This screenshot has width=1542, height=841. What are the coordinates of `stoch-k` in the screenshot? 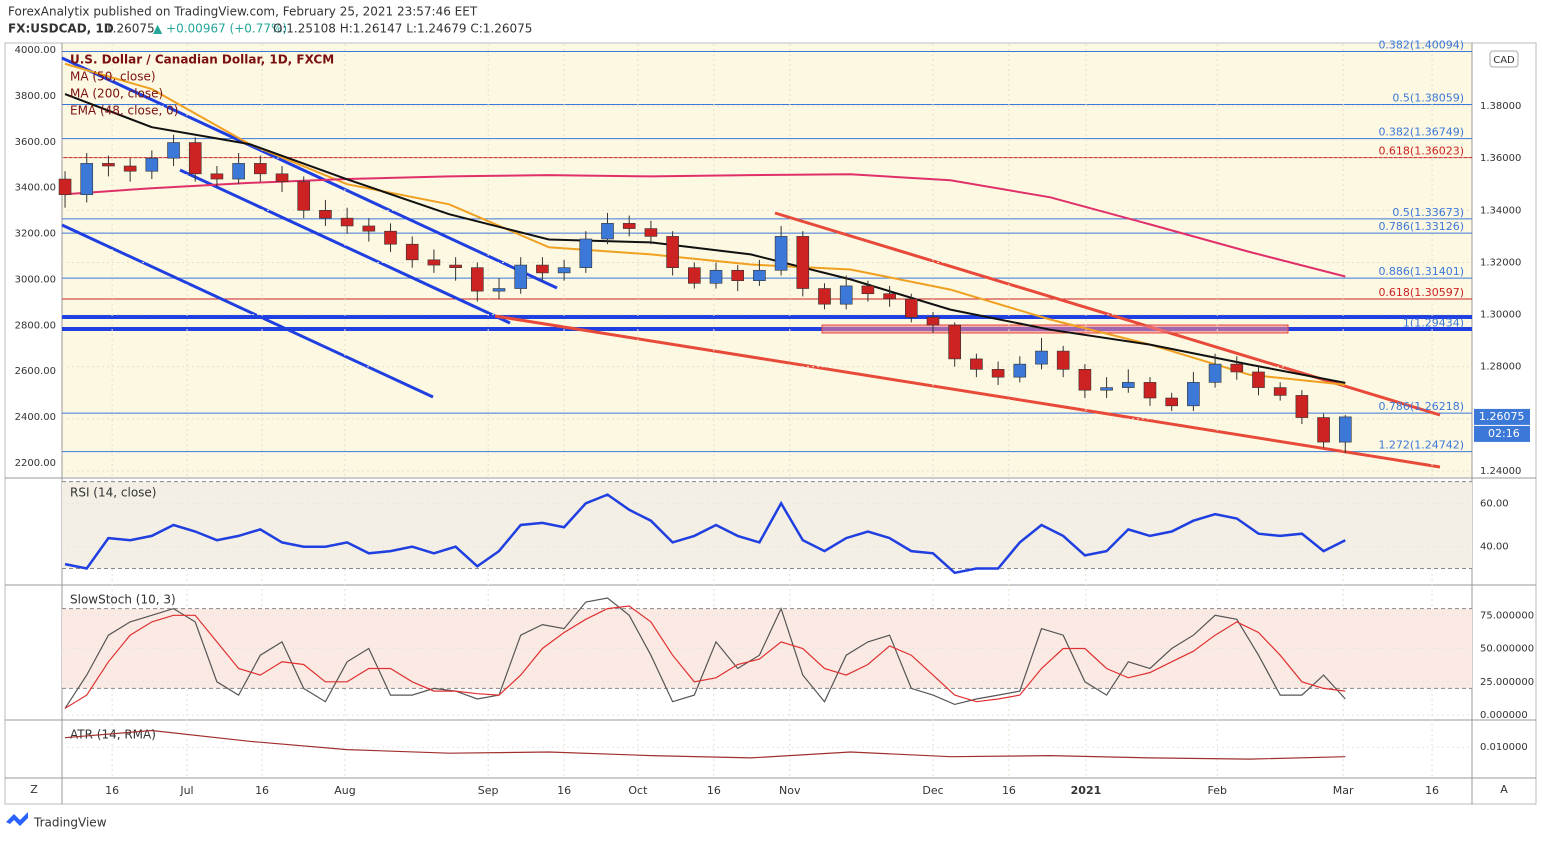 It's located at (705, 653).